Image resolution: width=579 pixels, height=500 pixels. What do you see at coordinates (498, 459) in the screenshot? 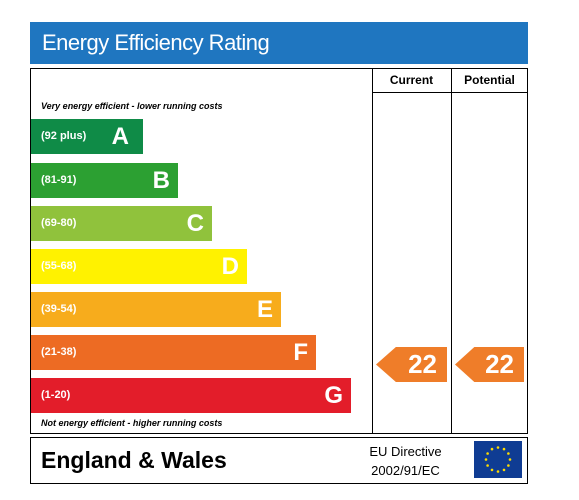
I see `eu-flag-icon` at bounding box center [498, 459].